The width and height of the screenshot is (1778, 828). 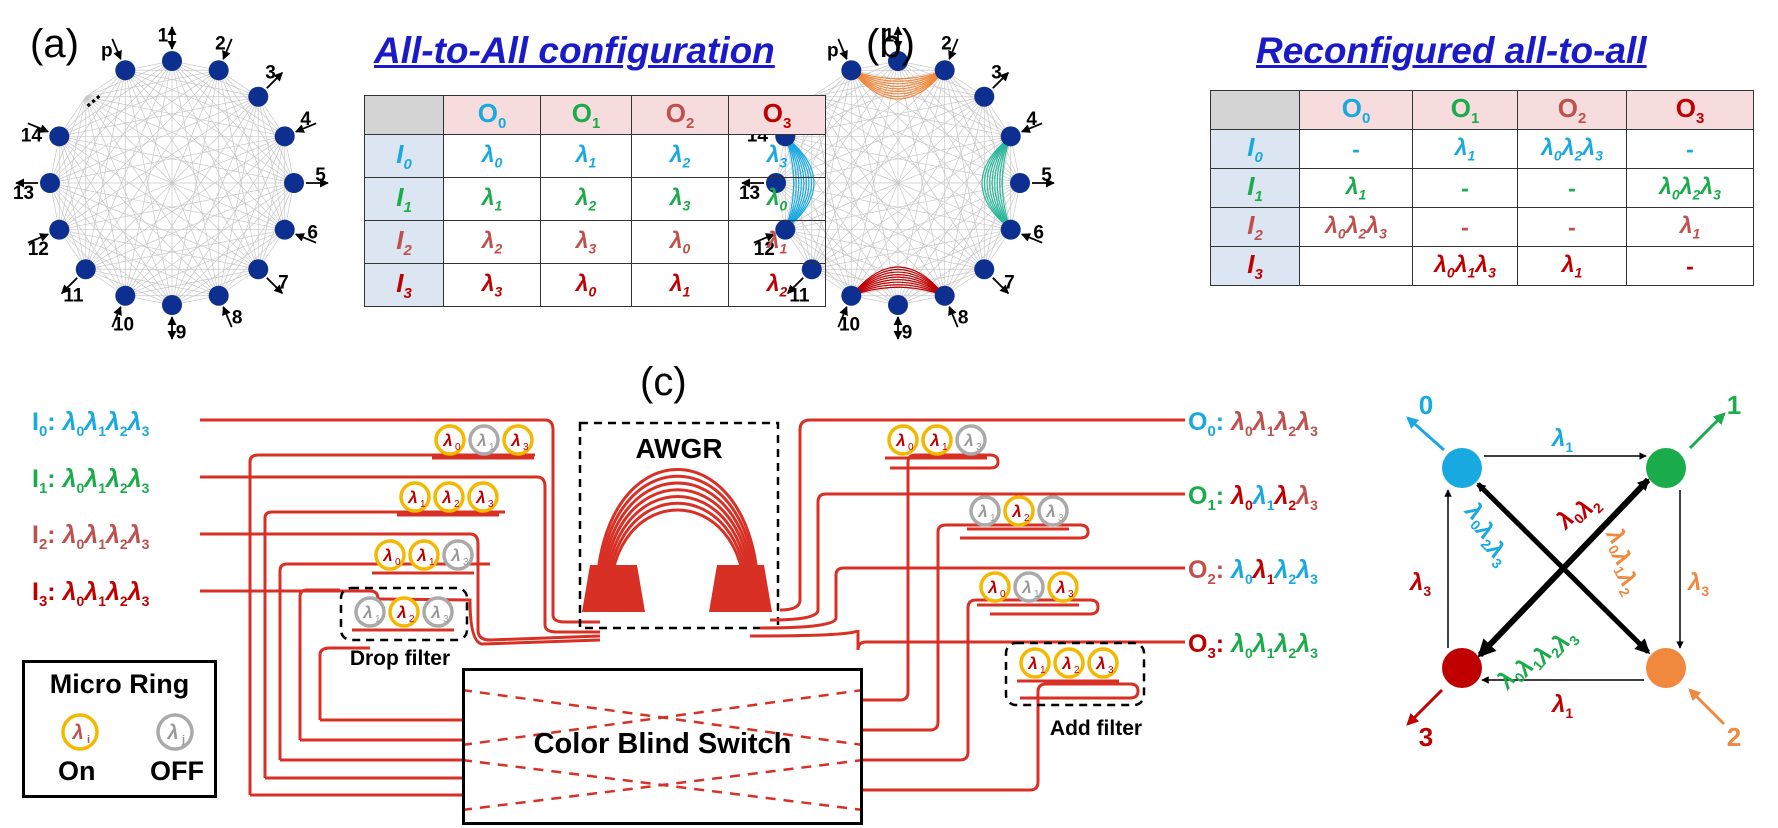 What do you see at coordinates (404, 242) in the screenshot?
I see `row-header: I2` at bounding box center [404, 242].